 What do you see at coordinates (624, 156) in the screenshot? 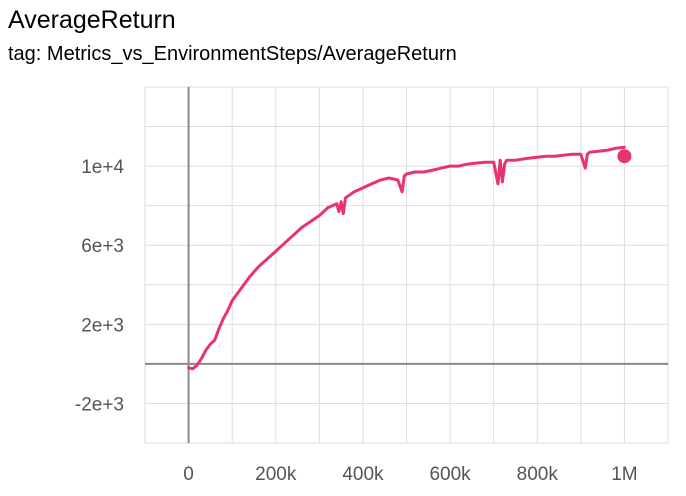
I see `last-value-marker` at bounding box center [624, 156].